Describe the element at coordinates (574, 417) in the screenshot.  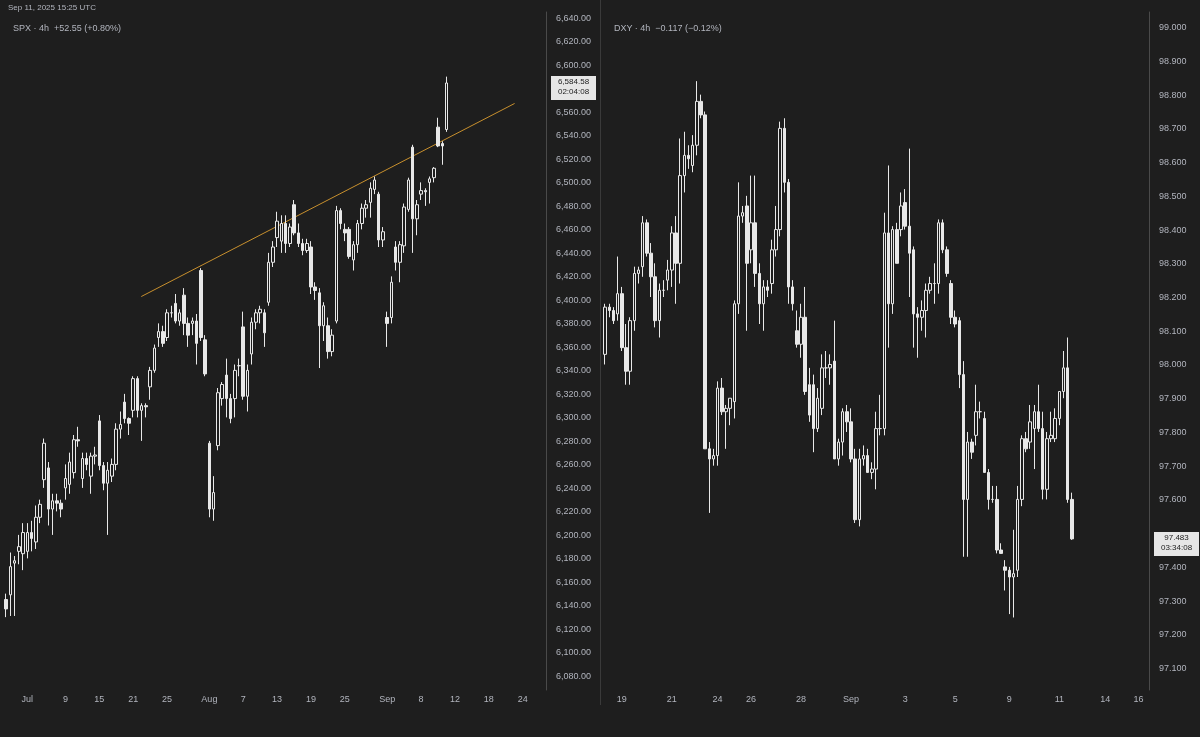
I see `y-tick-label: 6,300.00` at that location.